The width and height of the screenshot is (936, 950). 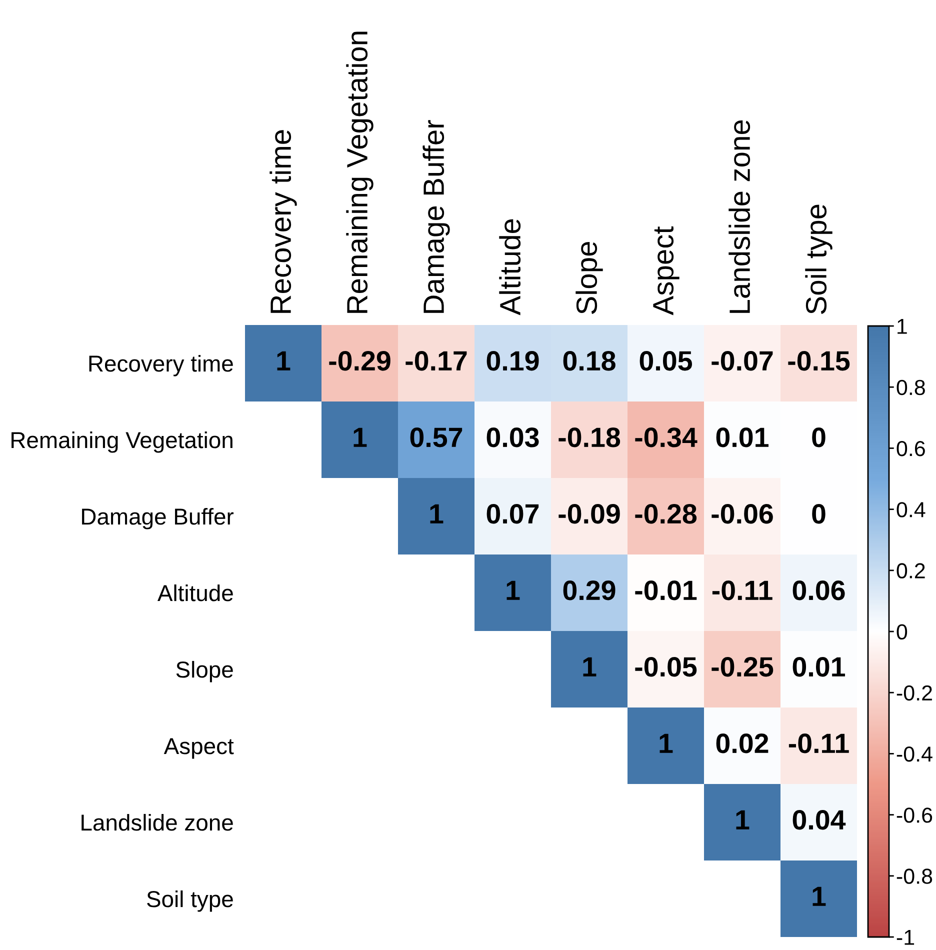 What do you see at coordinates (910, 570) in the screenshot?
I see `color-bar-label: 0.2` at bounding box center [910, 570].